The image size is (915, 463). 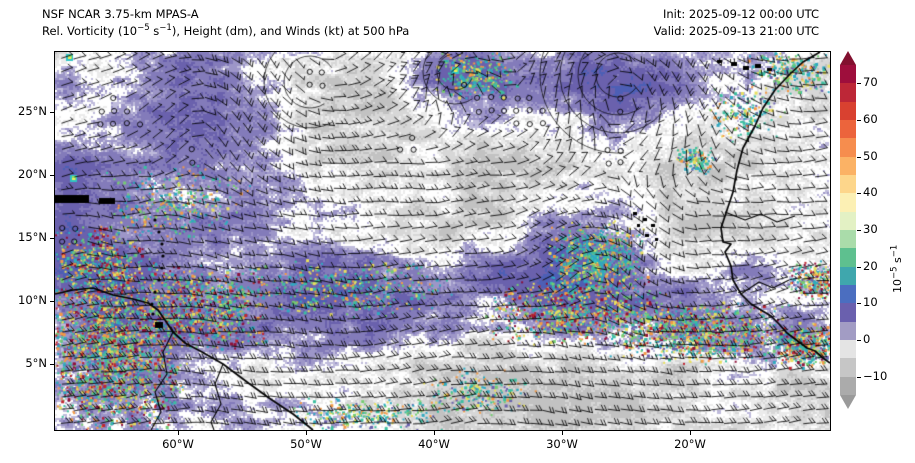 I want to click on lon-tick-label: 30°W, so click(x=562, y=444).